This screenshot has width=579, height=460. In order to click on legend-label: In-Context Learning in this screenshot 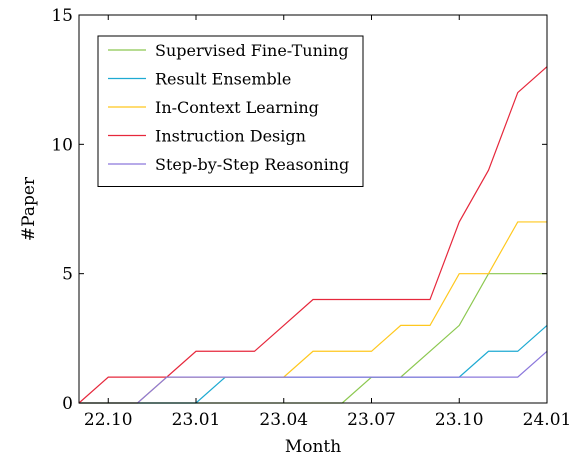, I will do `click(237, 107)`.